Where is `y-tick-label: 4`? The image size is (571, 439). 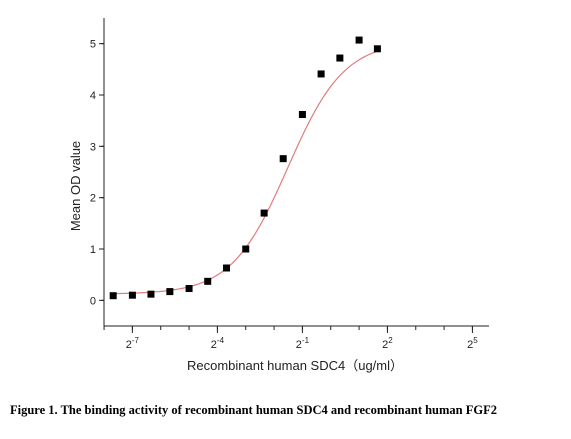
y-tick-label: 4 is located at coordinates (93, 96).